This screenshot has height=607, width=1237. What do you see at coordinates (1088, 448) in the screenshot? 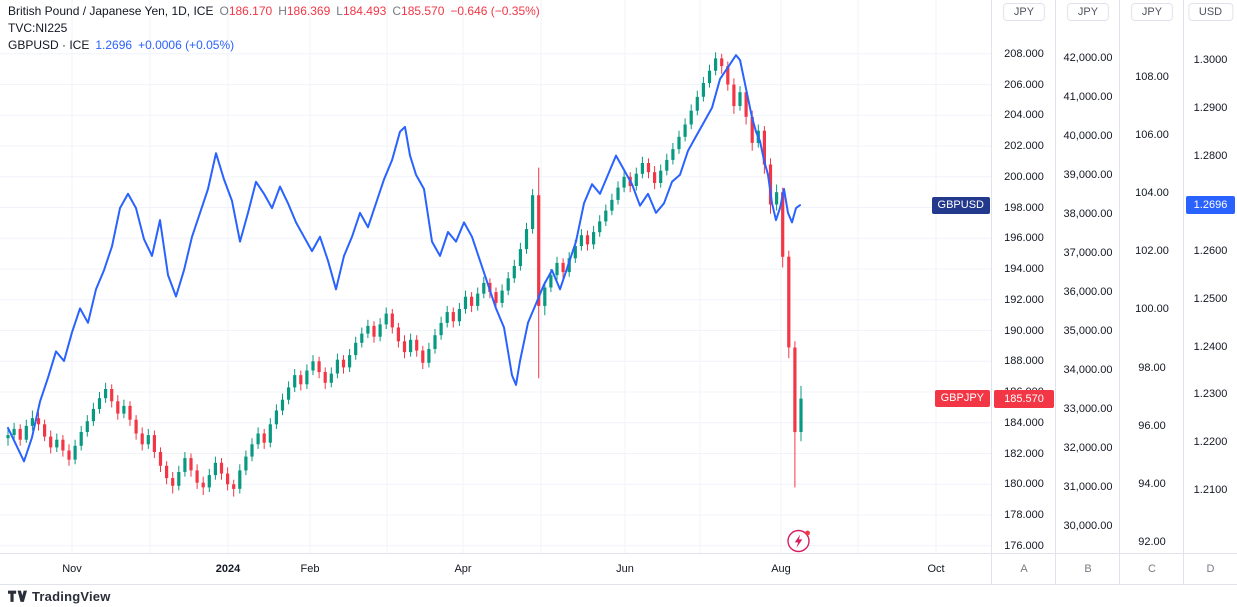
I see `scale-tick: 32,000.00` at bounding box center [1088, 448].